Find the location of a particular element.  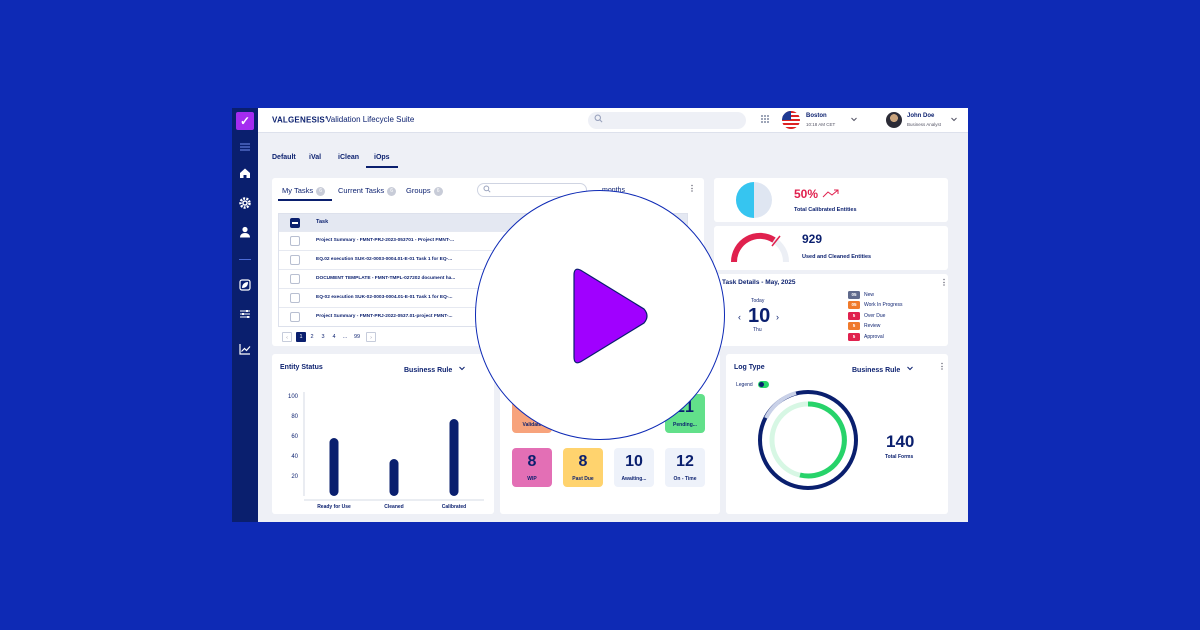

status-tile-past-due: 8 Past Due is located at coordinates (583, 467).